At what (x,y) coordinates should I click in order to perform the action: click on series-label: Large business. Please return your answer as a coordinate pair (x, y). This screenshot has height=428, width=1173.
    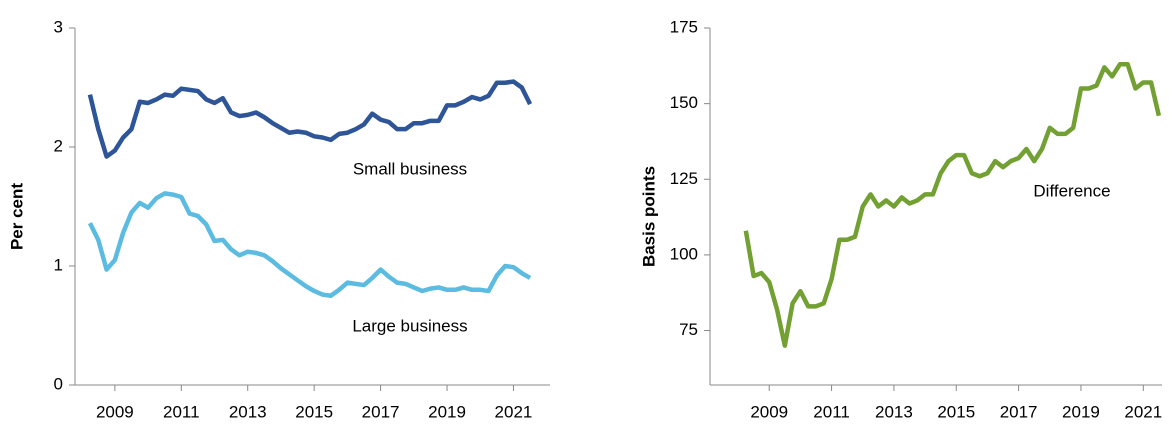
    Looking at the image, I should click on (409, 325).